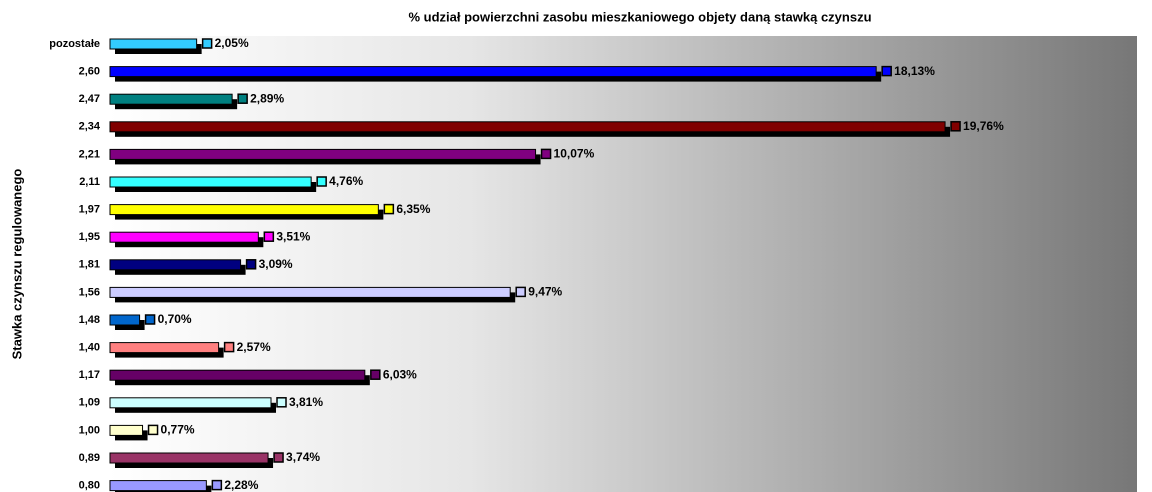 The image size is (1152, 492). What do you see at coordinates (413, 209) in the screenshot?
I see `data-label: 6,35%` at bounding box center [413, 209].